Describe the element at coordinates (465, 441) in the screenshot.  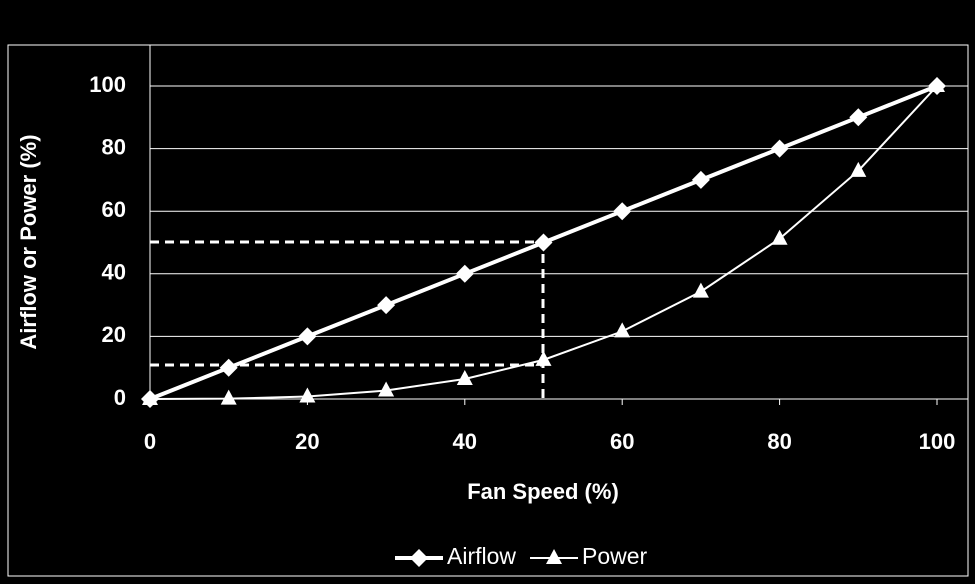
I see `x-tick-label: 40` at that location.